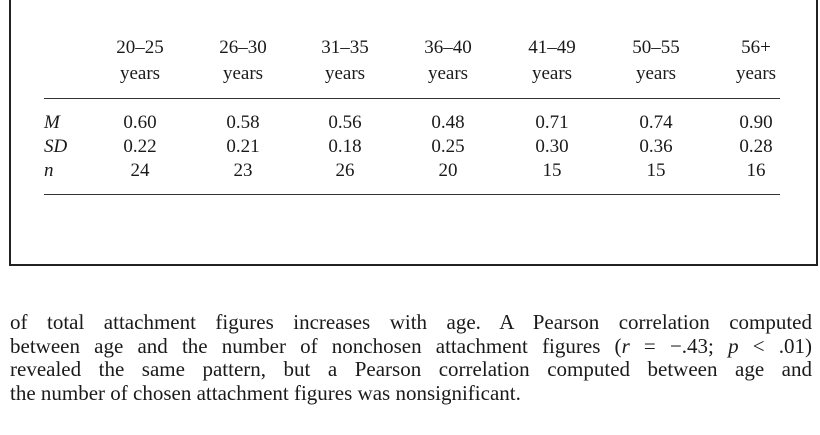 The image size is (820, 435). What do you see at coordinates (448, 146) in the screenshot?
I see `table-cell: 0.25` at bounding box center [448, 146].